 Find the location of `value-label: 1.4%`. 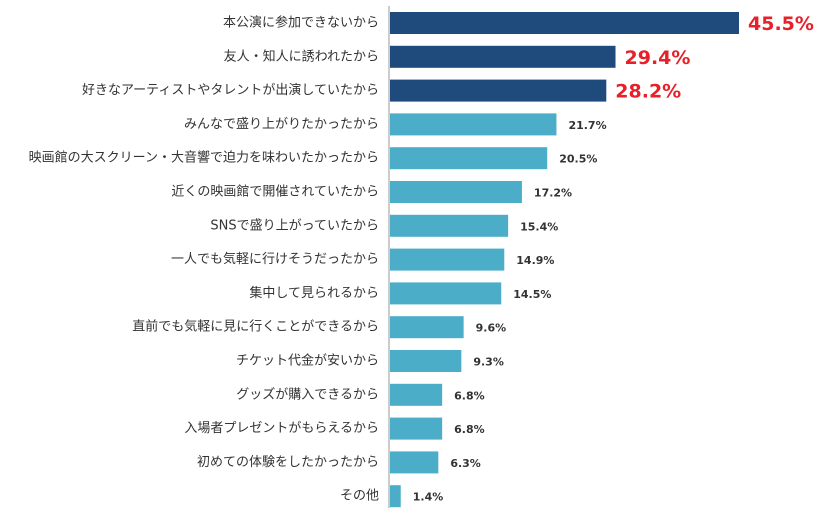

value-label: 1.4% is located at coordinates (428, 497).